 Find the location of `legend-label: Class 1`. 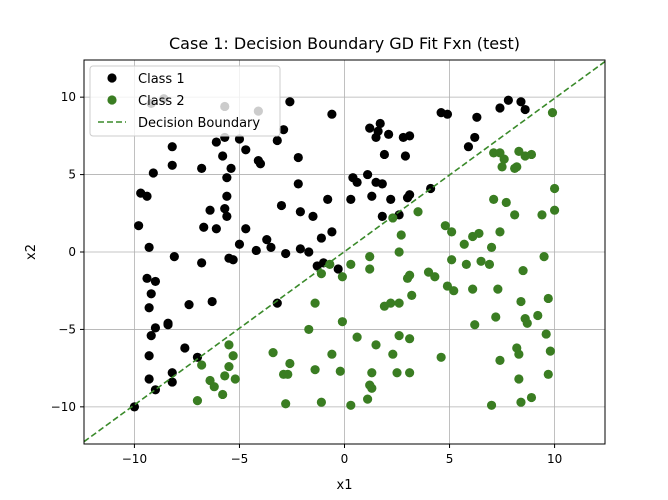

legend-label: Class 1 is located at coordinates (161, 79).